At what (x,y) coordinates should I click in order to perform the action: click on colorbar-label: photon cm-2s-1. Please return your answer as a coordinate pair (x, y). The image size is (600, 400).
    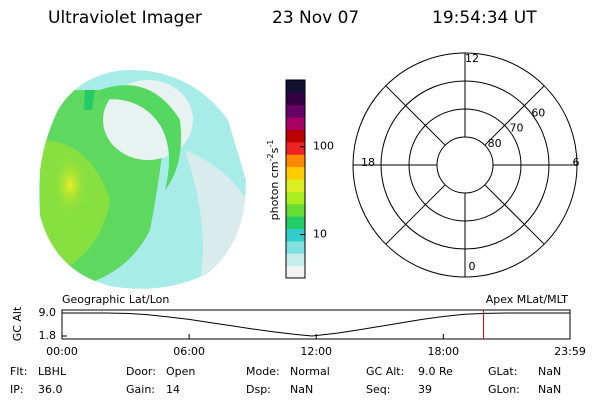
    Looking at the image, I should click on (274, 180).